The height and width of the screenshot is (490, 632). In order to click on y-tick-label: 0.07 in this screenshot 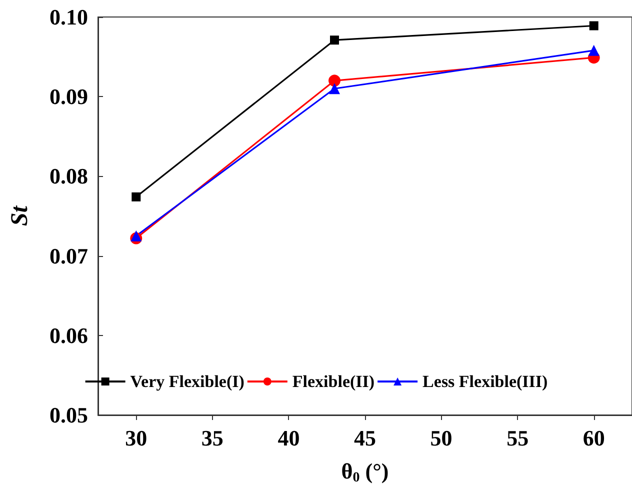, I will do `click(69, 255)`.